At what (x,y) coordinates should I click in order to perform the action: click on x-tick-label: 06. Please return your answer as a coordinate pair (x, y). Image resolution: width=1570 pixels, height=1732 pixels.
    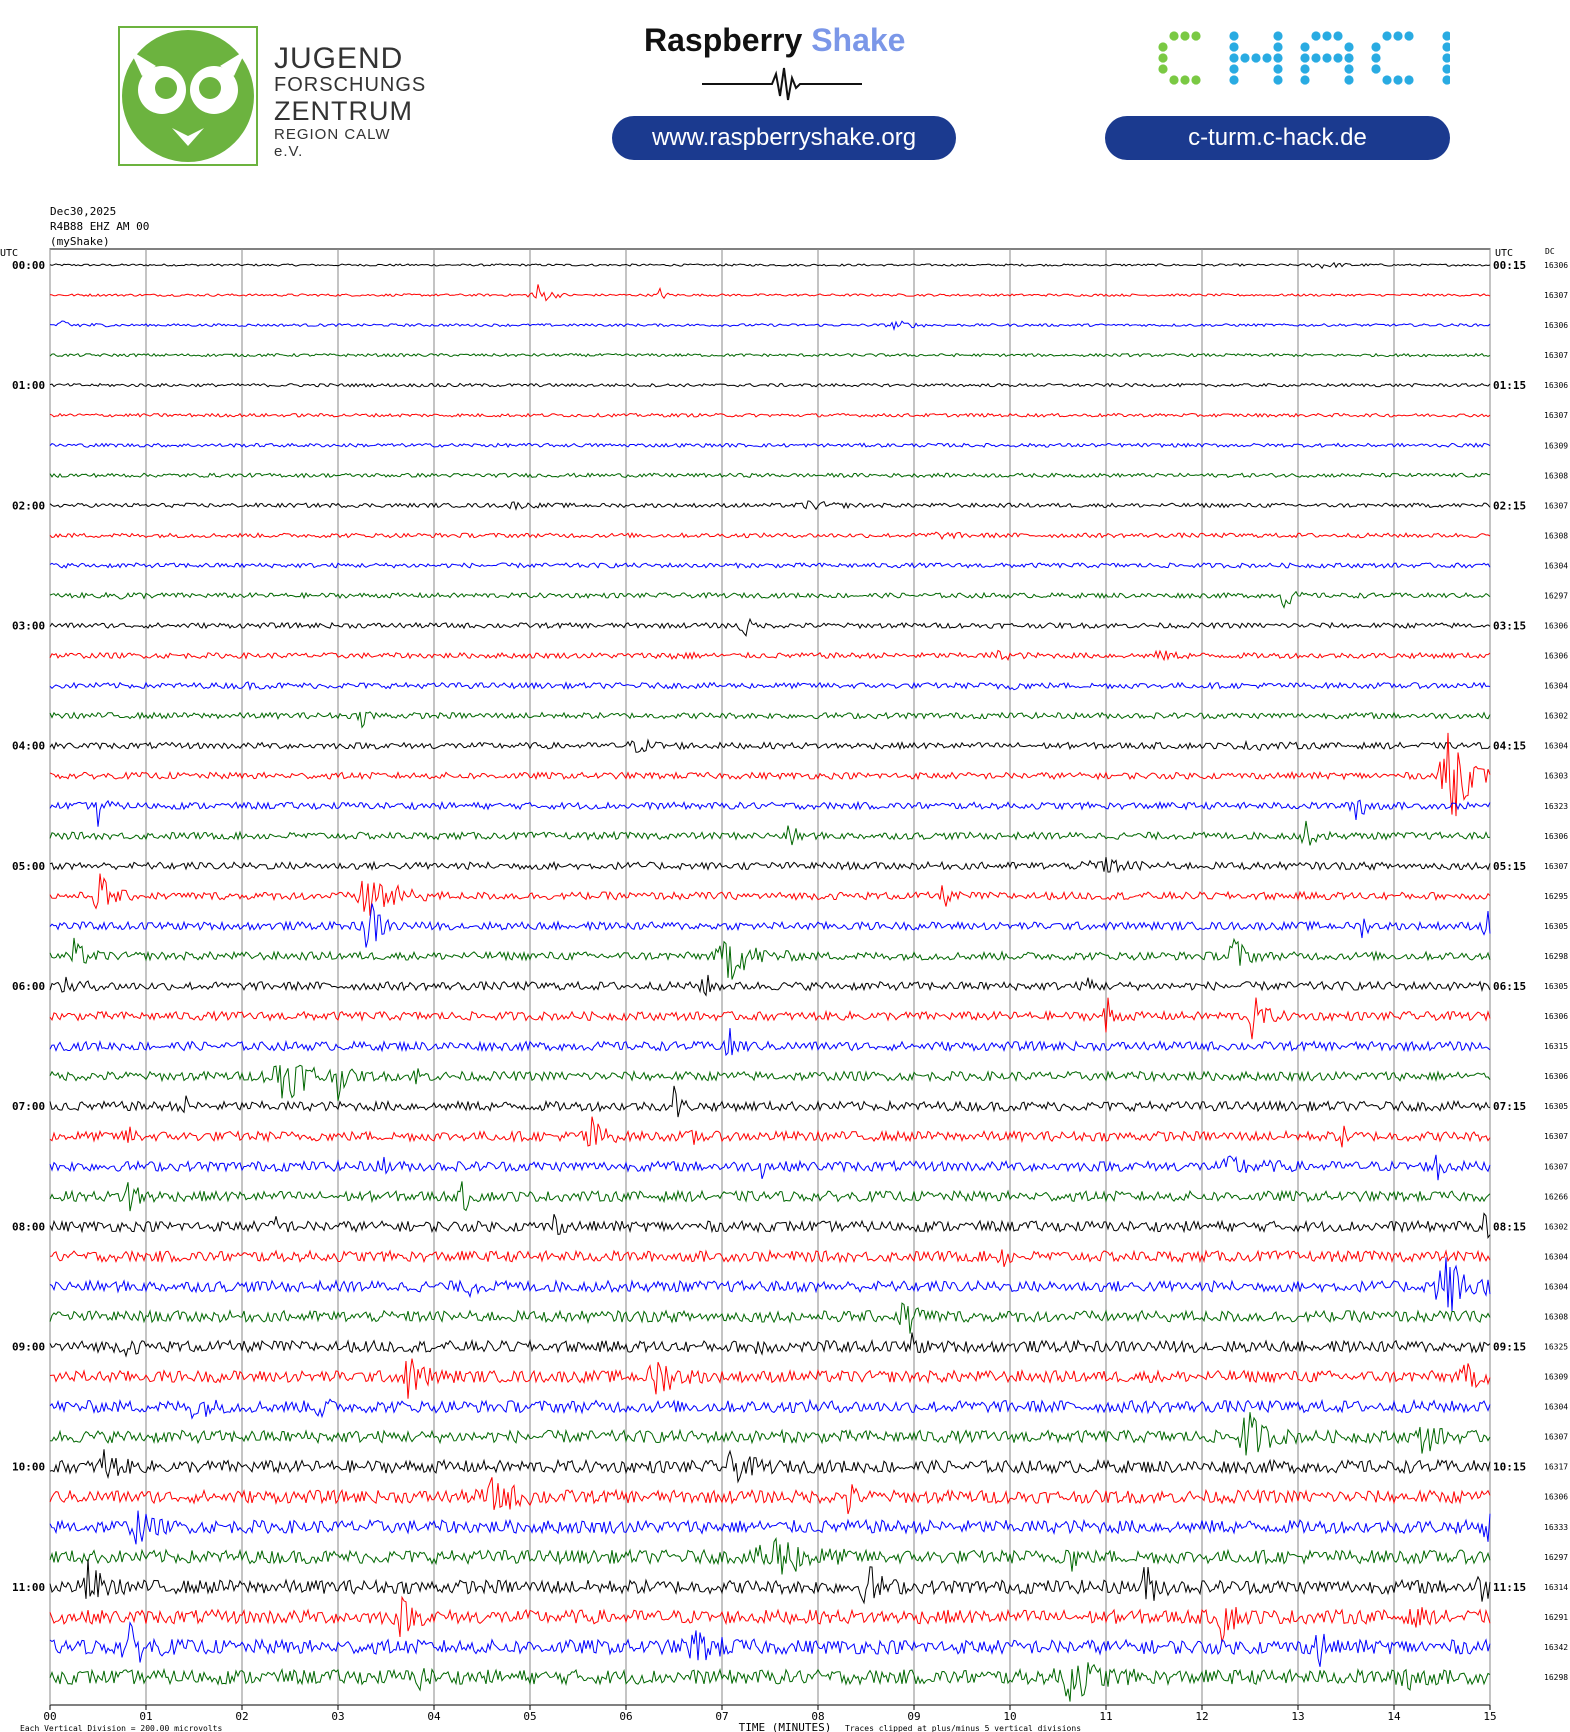
    Looking at the image, I should click on (625, 1716).